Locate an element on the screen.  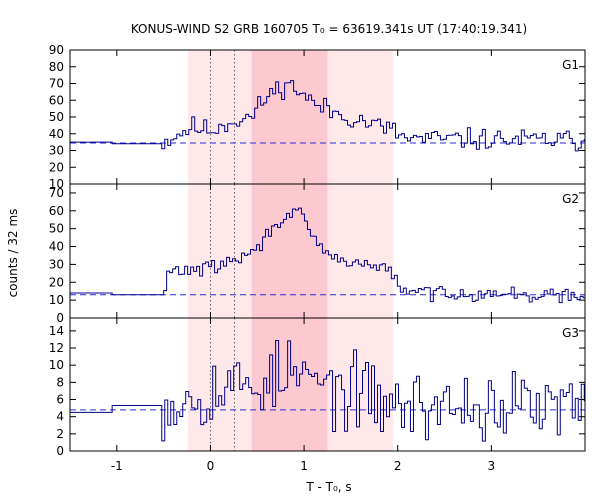
y-tick-label: 2 is located at coordinates (60, 434).